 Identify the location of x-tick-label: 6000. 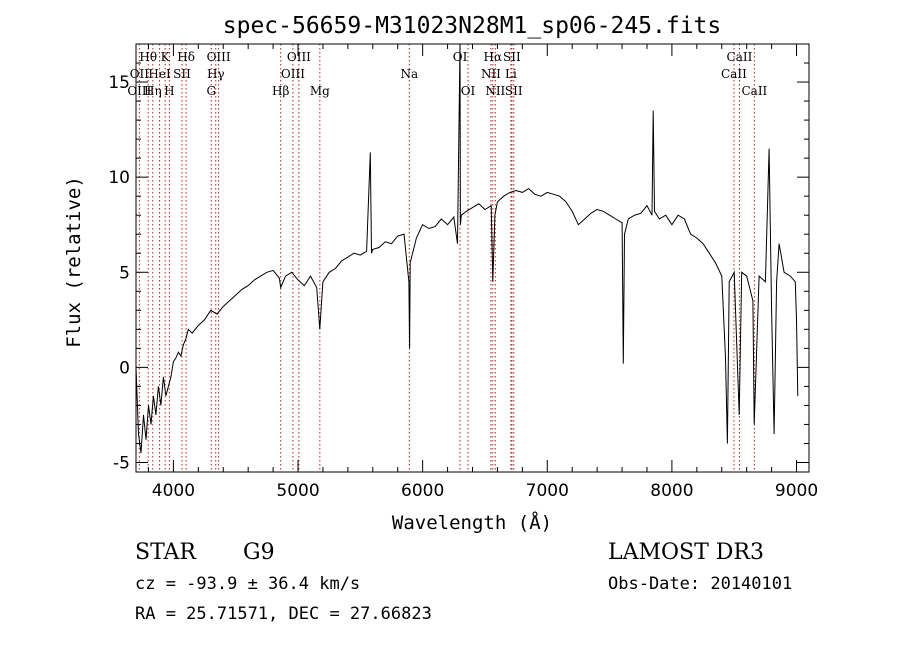
(422, 491).